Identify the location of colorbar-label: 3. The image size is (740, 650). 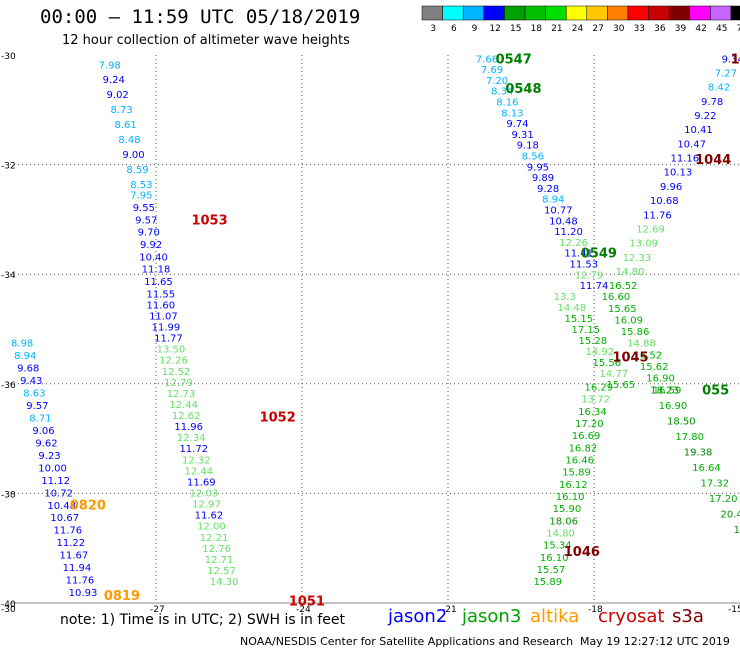
(433, 29).